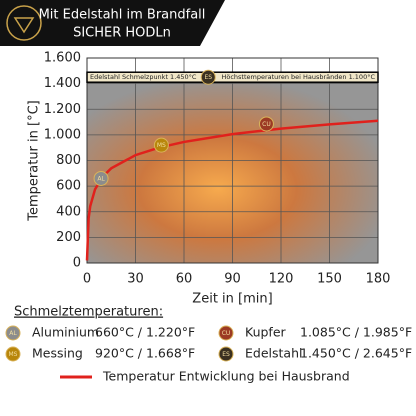 Image resolution: width=416 pixels, height=416 pixels. What do you see at coordinates (34, 160) in the screenshot?
I see `y-axis-title: Temperatur in [°C]` at bounding box center [34, 160].